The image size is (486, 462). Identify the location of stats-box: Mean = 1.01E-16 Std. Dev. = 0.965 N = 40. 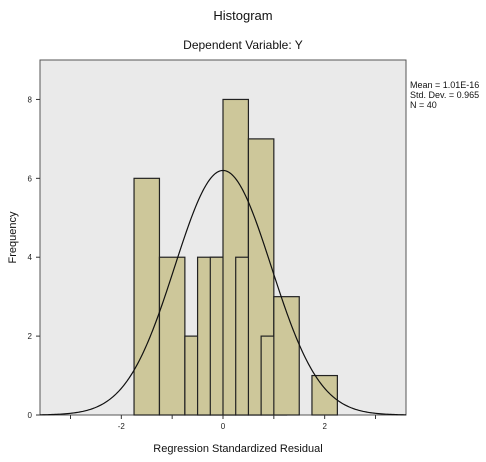
(444, 95).